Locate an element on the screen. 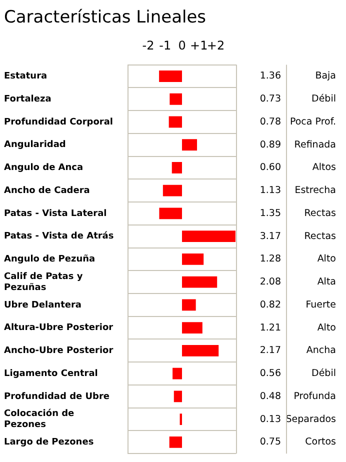 The height and width of the screenshot is (462, 346). text: Alta is located at coordinates (326, 282).